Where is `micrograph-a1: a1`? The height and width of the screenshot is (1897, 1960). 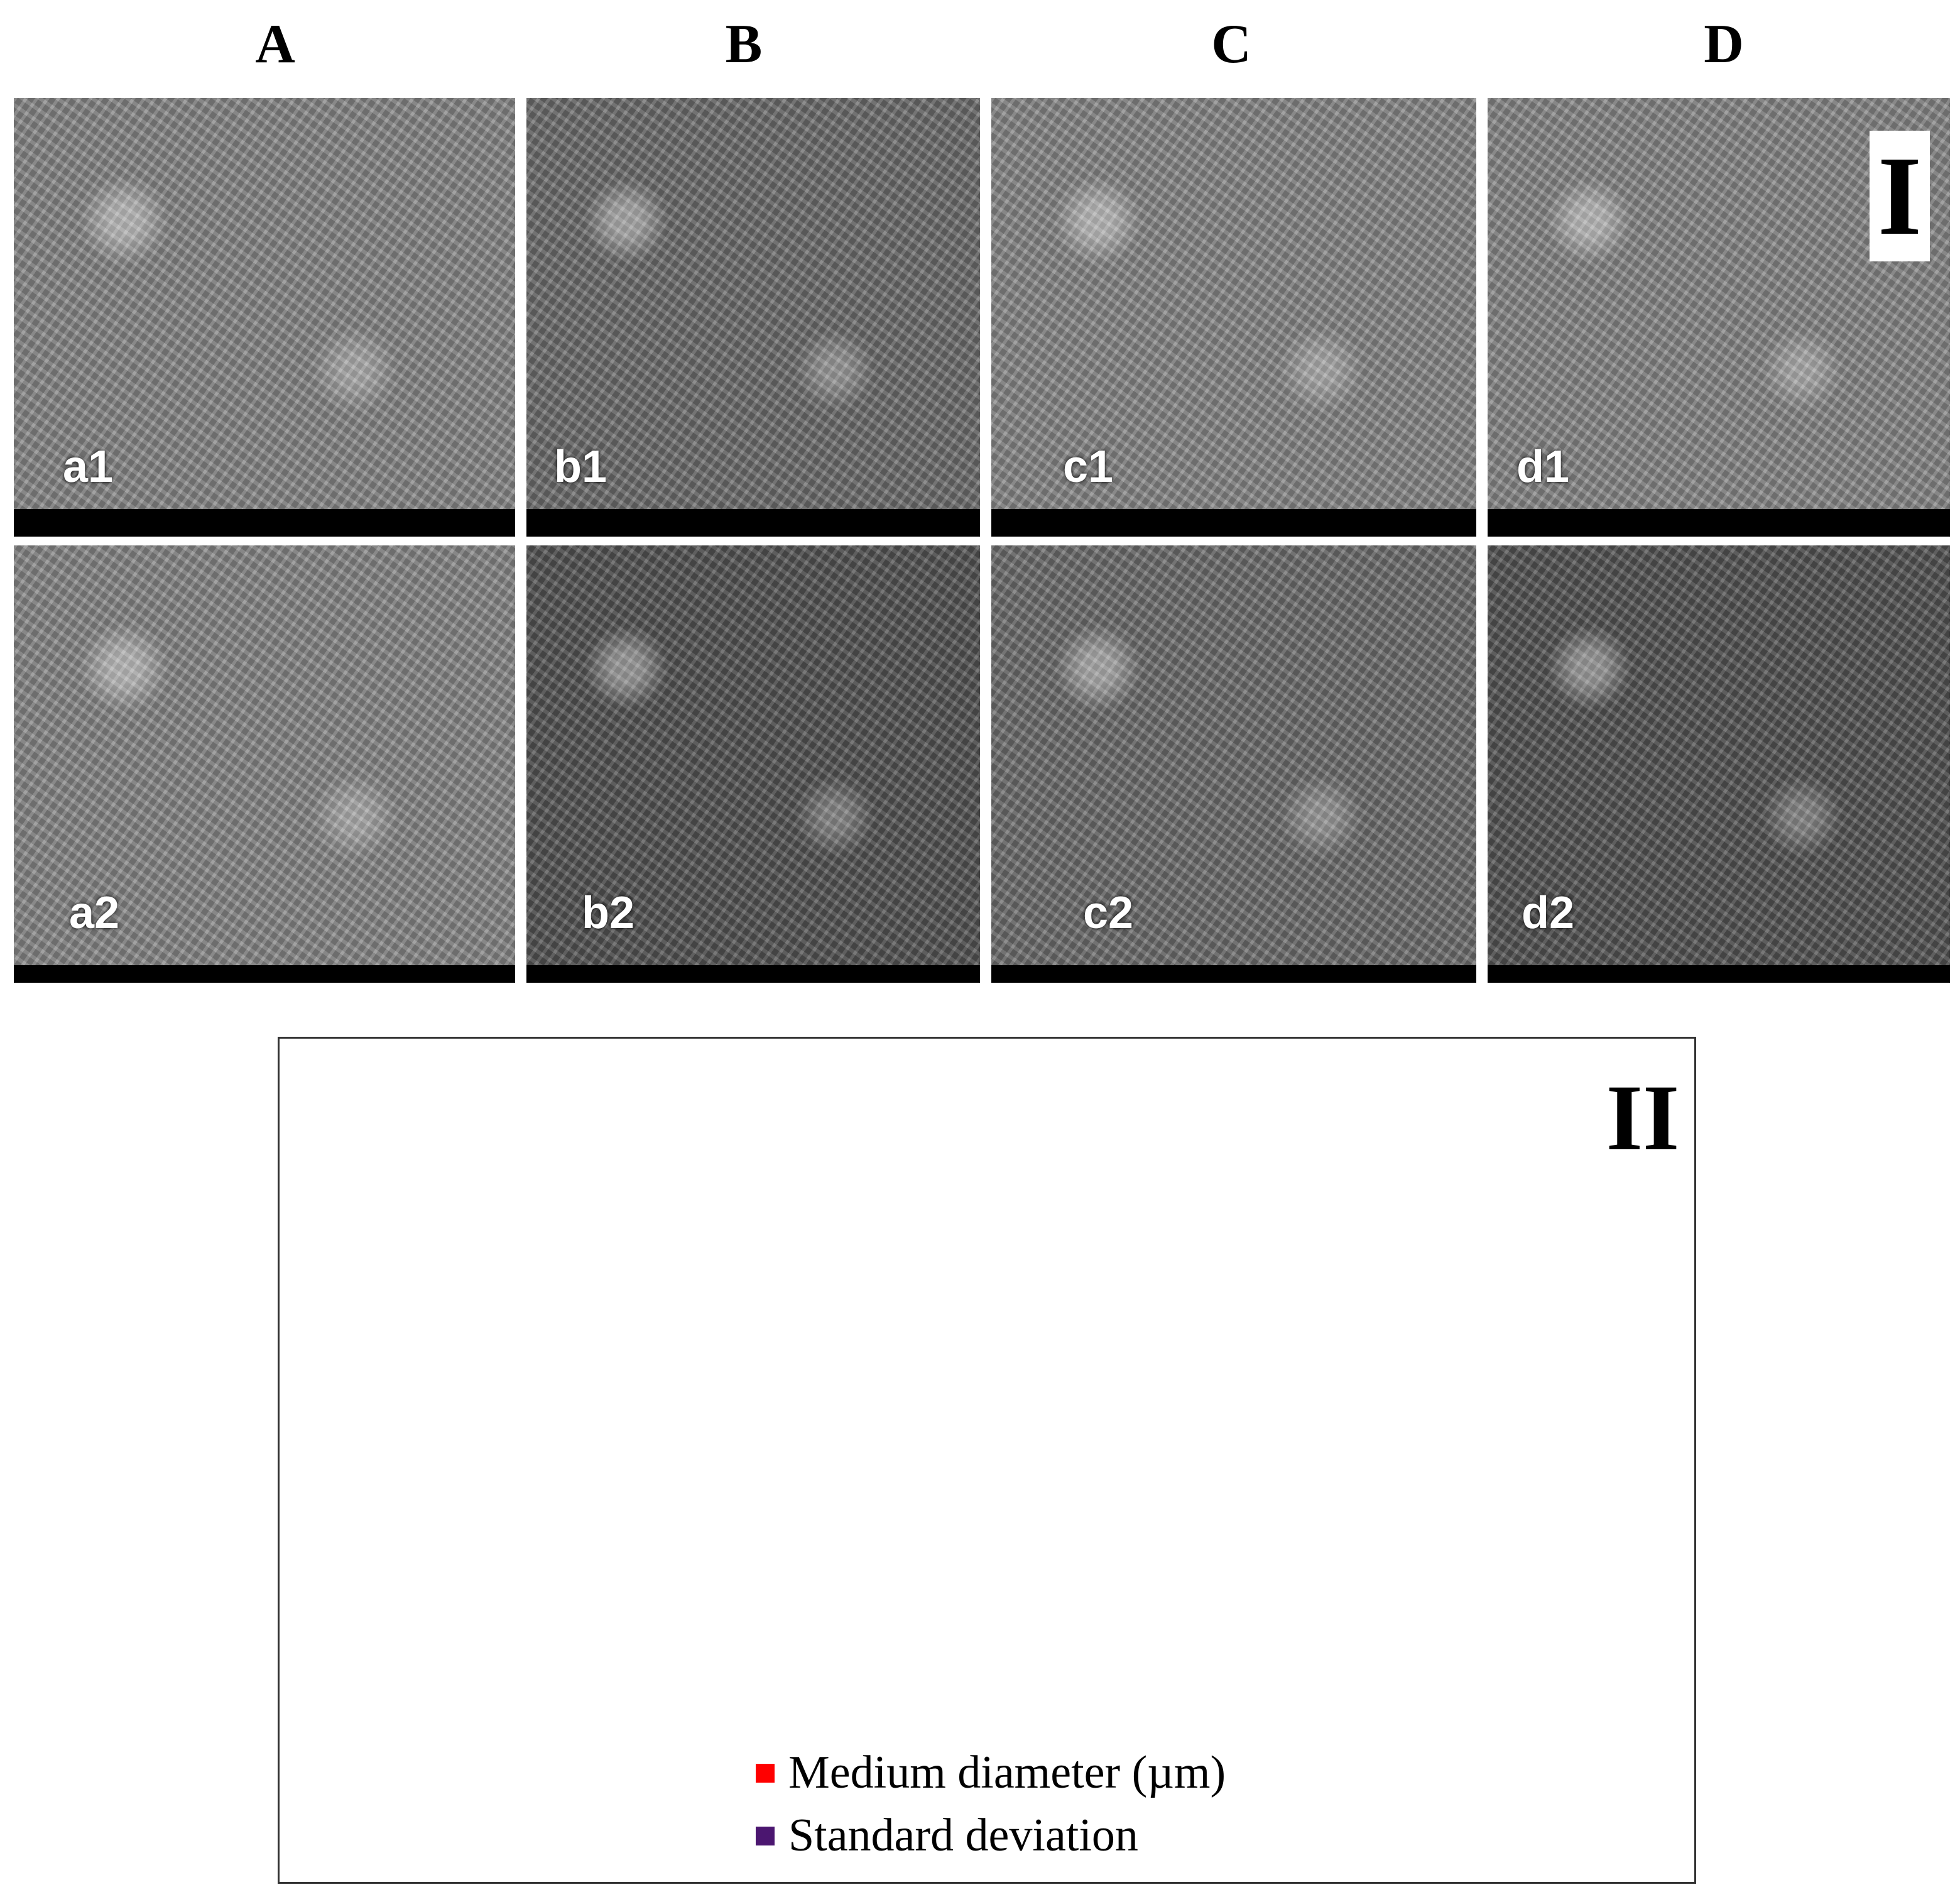 micrograph-a1: a1 is located at coordinates (264, 317).